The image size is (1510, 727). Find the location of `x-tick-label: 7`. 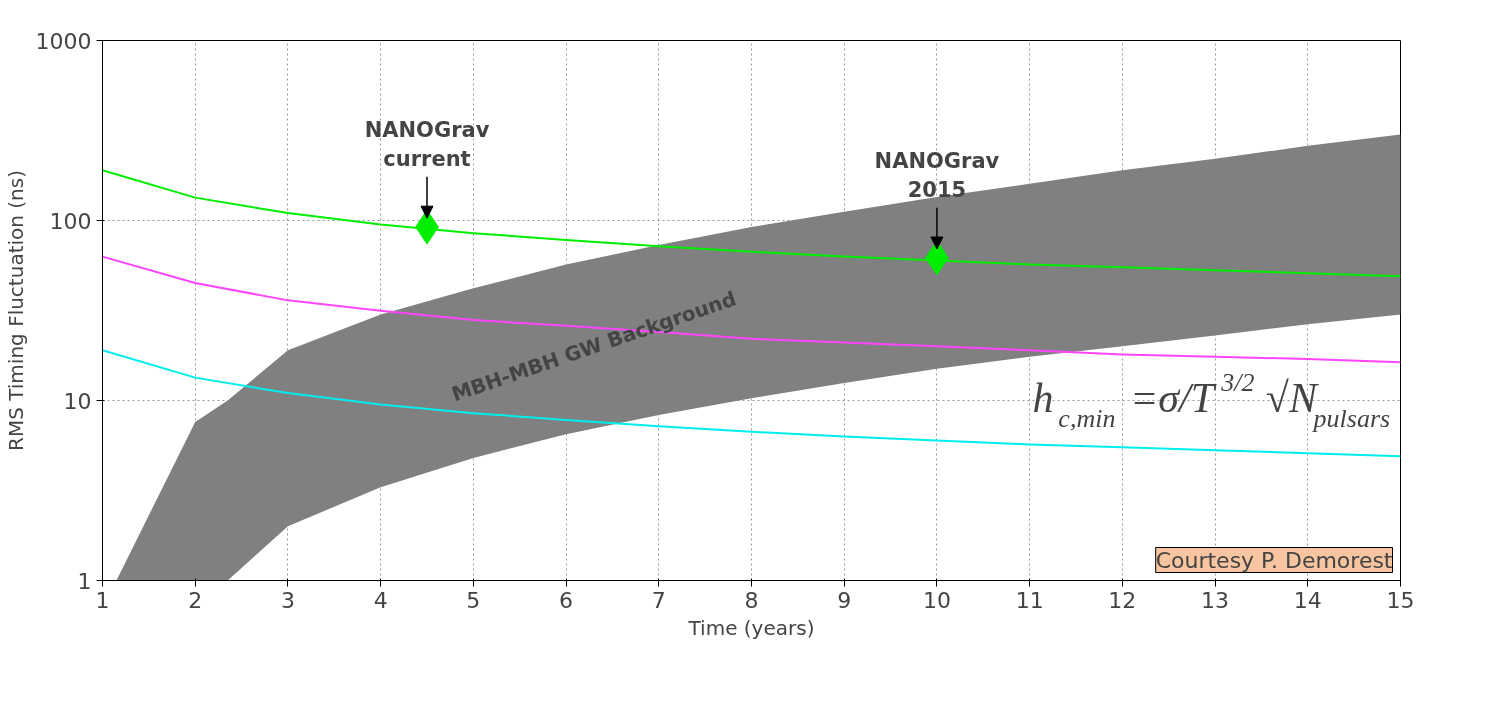

x-tick-label: 7 is located at coordinates (658, 600).